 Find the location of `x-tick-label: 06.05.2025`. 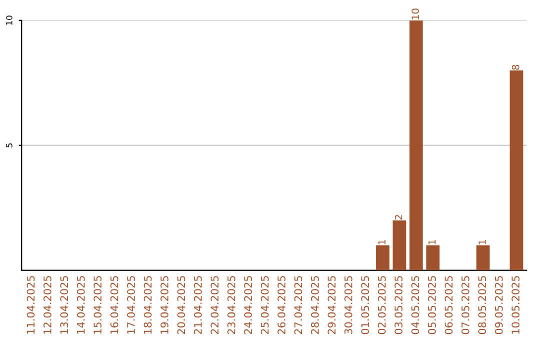

x-tick-label: 06.05.2025 is located at coordinates (448, 305).